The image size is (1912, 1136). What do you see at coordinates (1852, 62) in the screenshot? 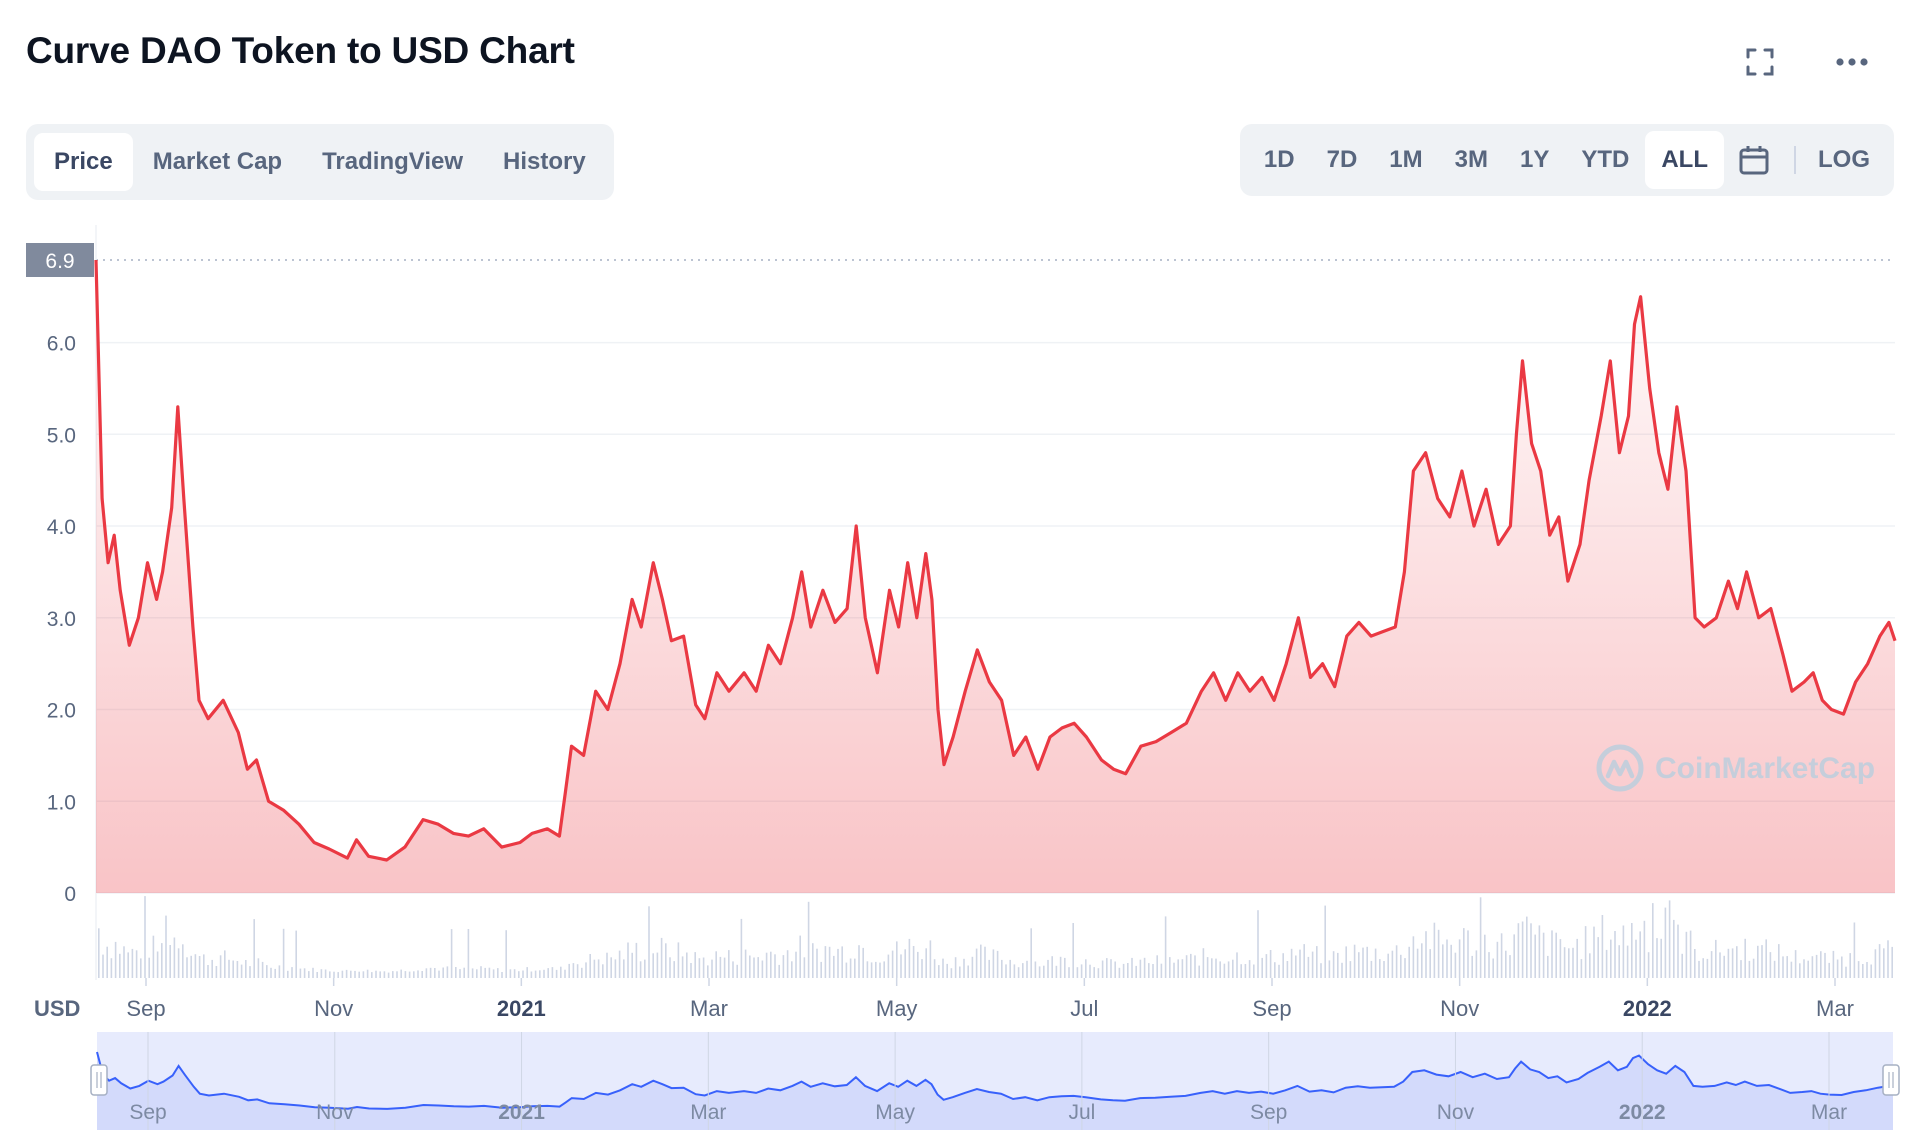
I see `more-horizontal-icon` at bounding box center [1852, 62].